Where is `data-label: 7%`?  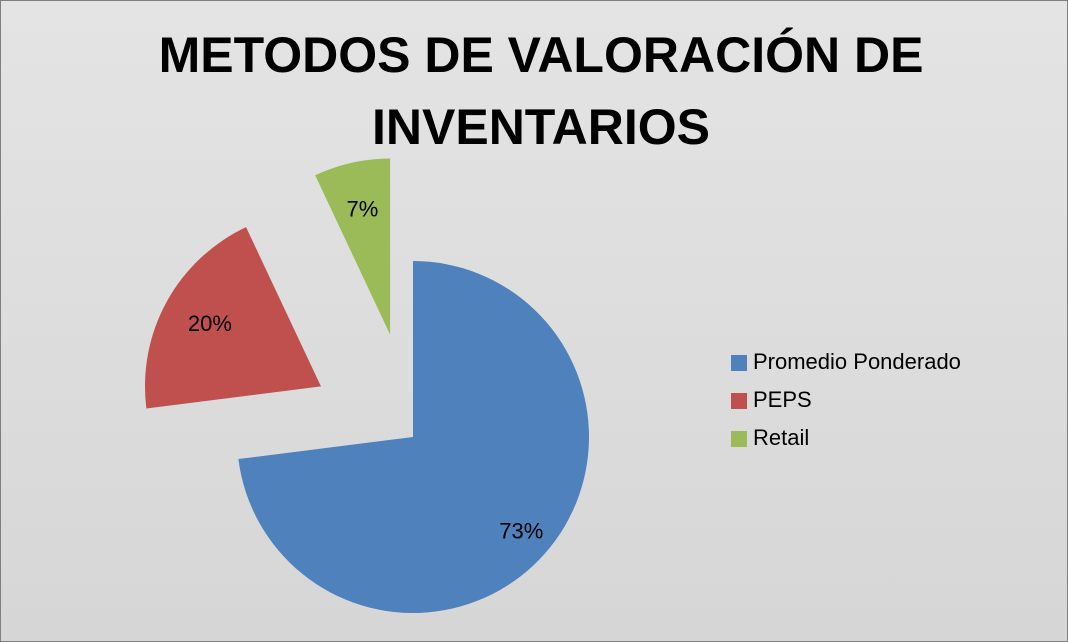 data-label: 7% is located at coordinates (363, 209).